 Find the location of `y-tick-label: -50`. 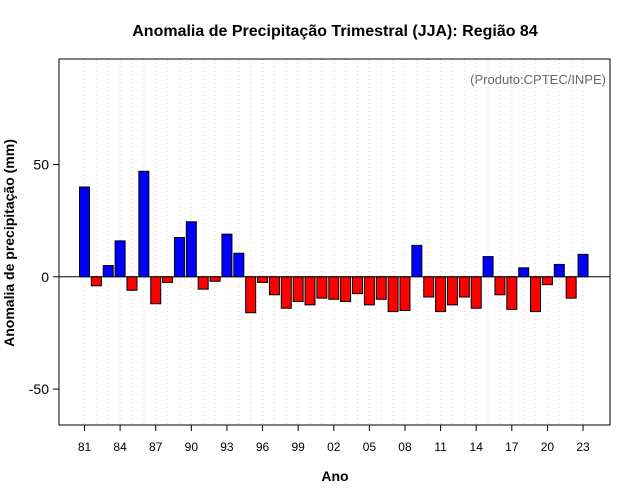

y-tick-label: -50 is located at coordinates (39, 389).